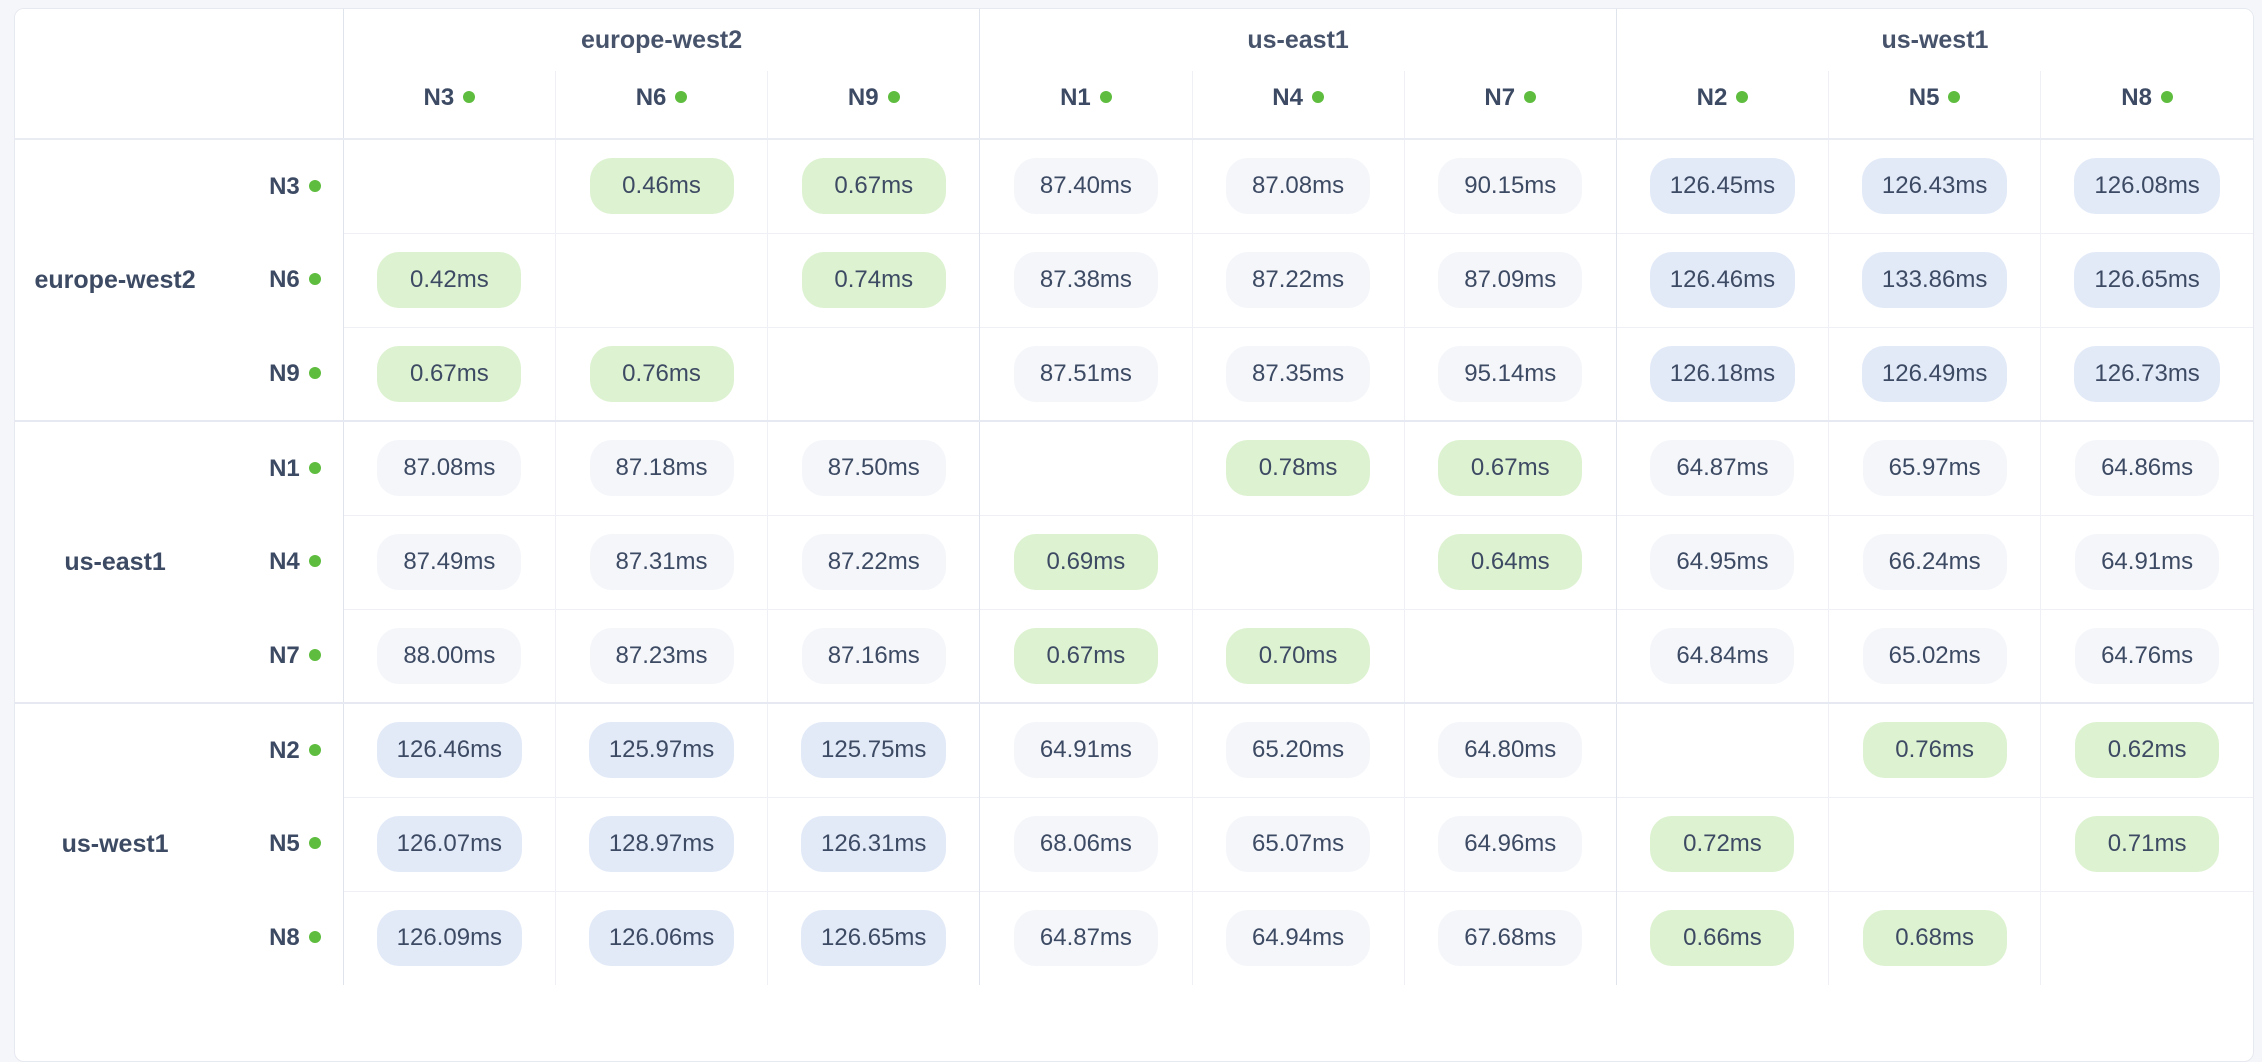  What do you see at coordinates (1085, 105) in the screenshot?
I see `column-header-N1: N1` at bounding box center [1085, 105].